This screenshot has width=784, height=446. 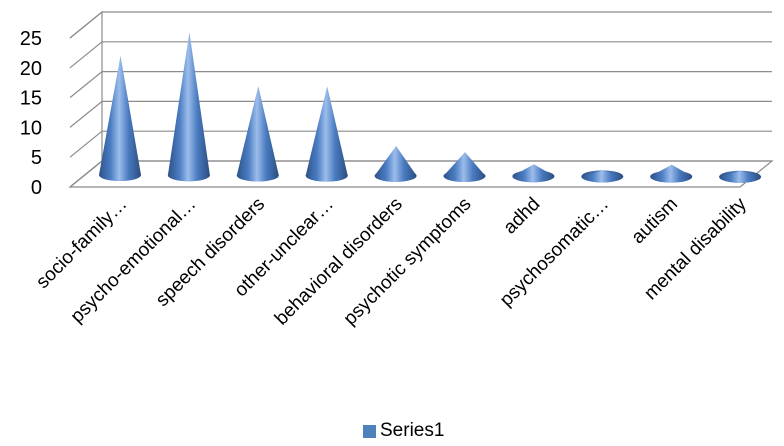 What do you see at coordinates (522, 216) in the screenshot?
I see `x-tick-label: adhd` at bounding box center [522, 216].